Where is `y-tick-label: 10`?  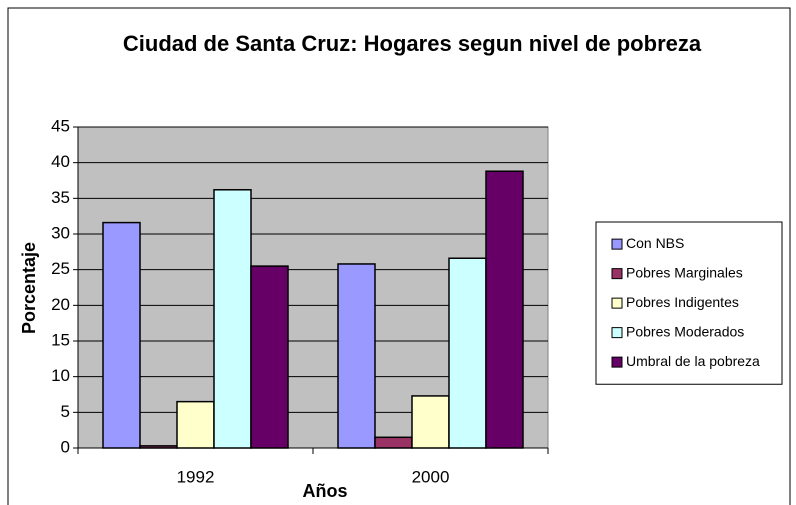 y-tick-label: 10 is located at coordinates (60, 375).